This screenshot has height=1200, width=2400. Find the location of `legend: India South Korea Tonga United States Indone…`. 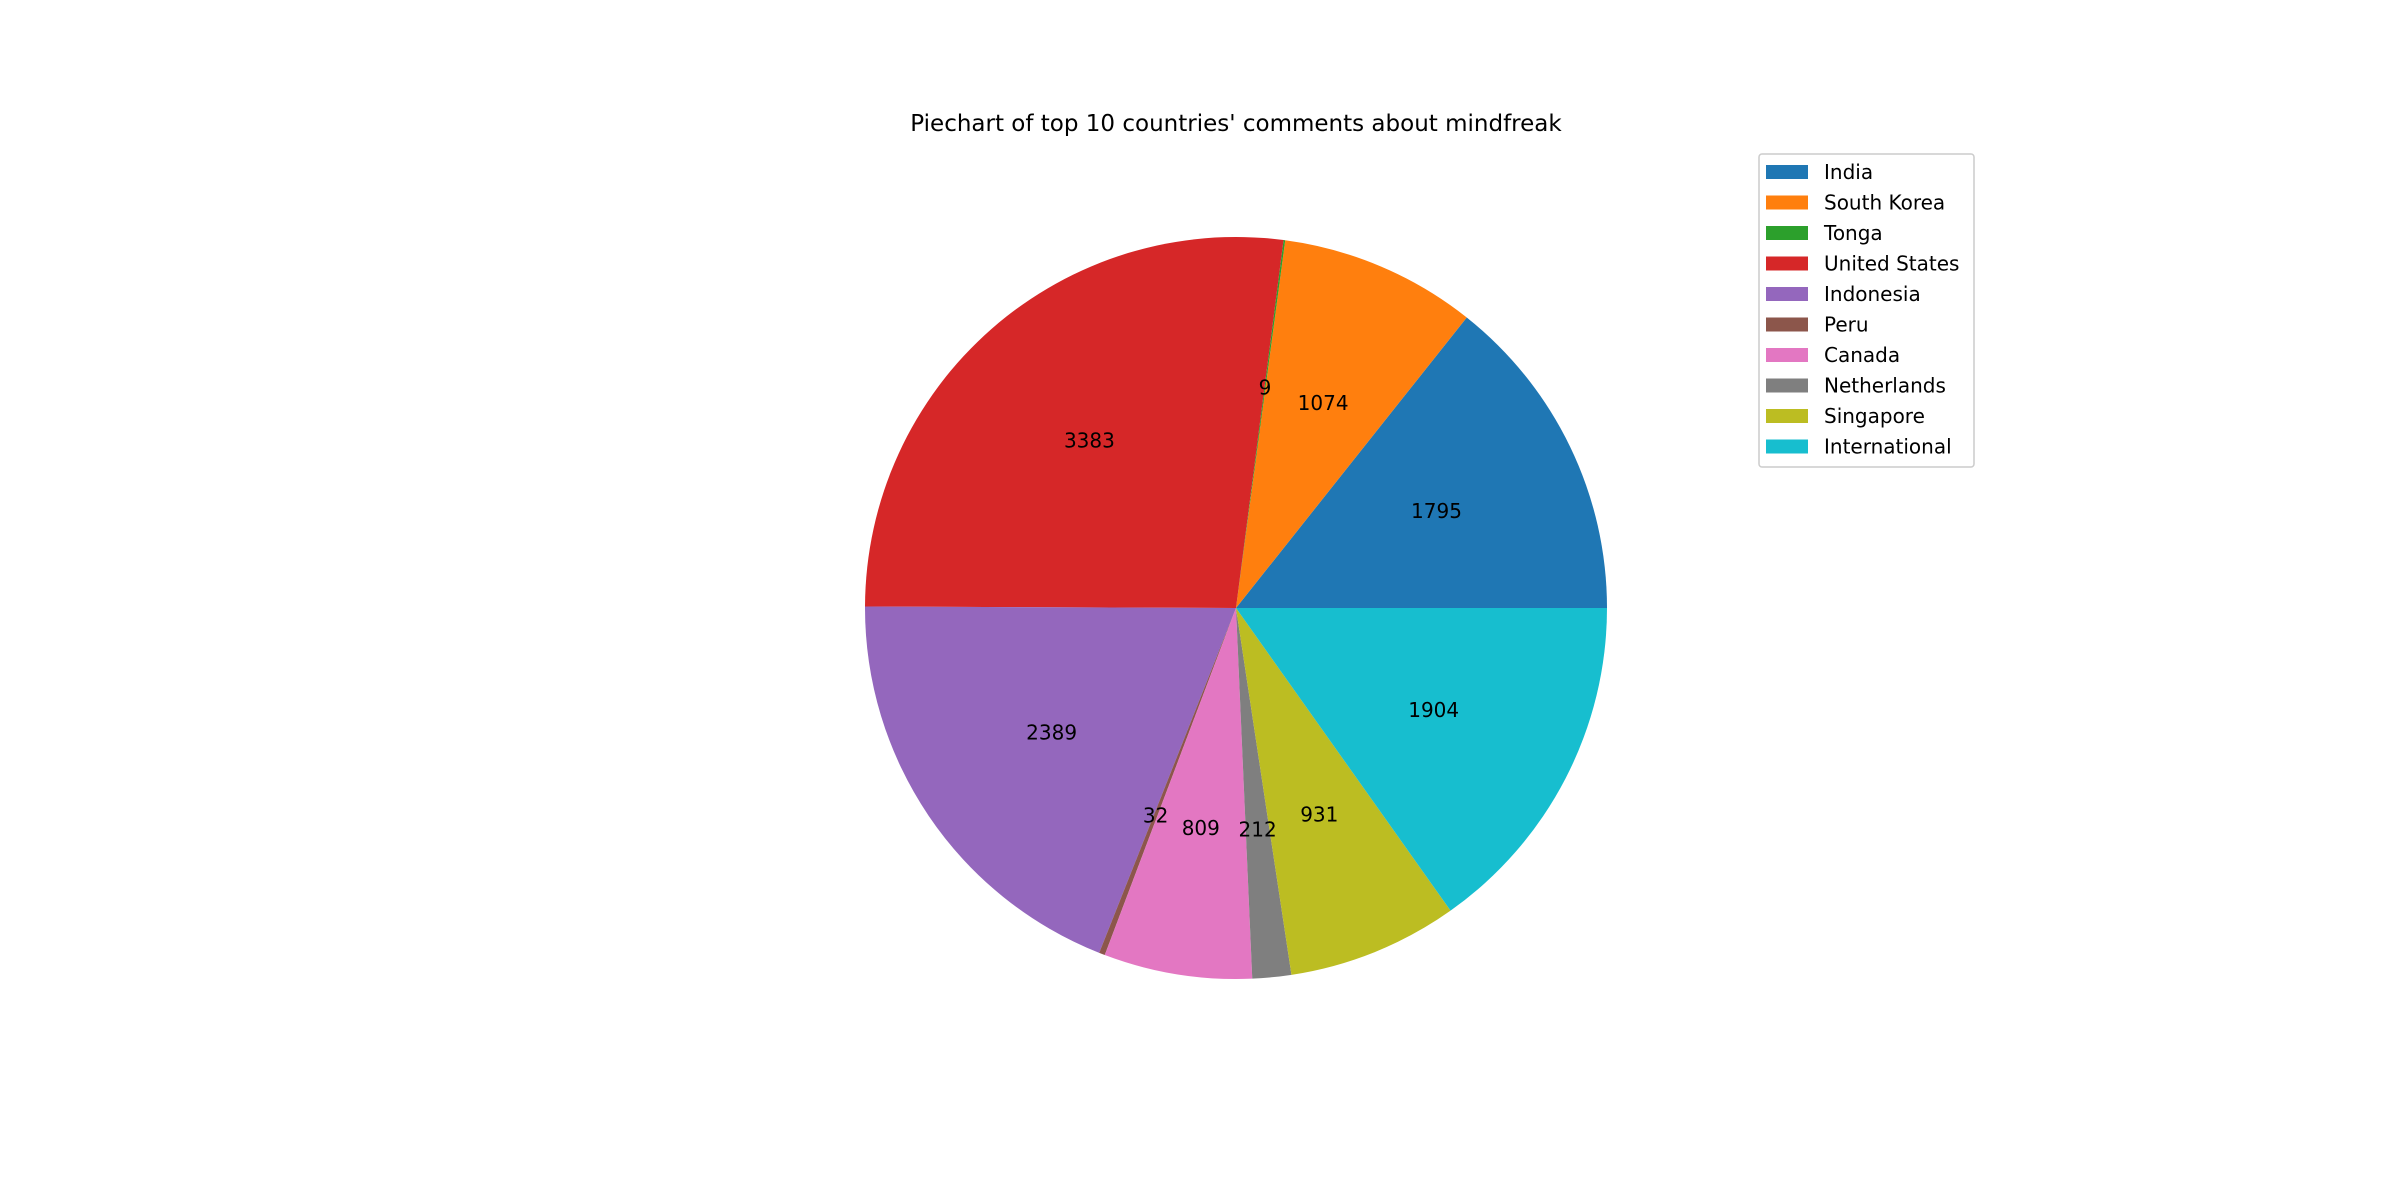

legend: India South Korea Tonga United States Indone… is located at coordinates (1866, 310).